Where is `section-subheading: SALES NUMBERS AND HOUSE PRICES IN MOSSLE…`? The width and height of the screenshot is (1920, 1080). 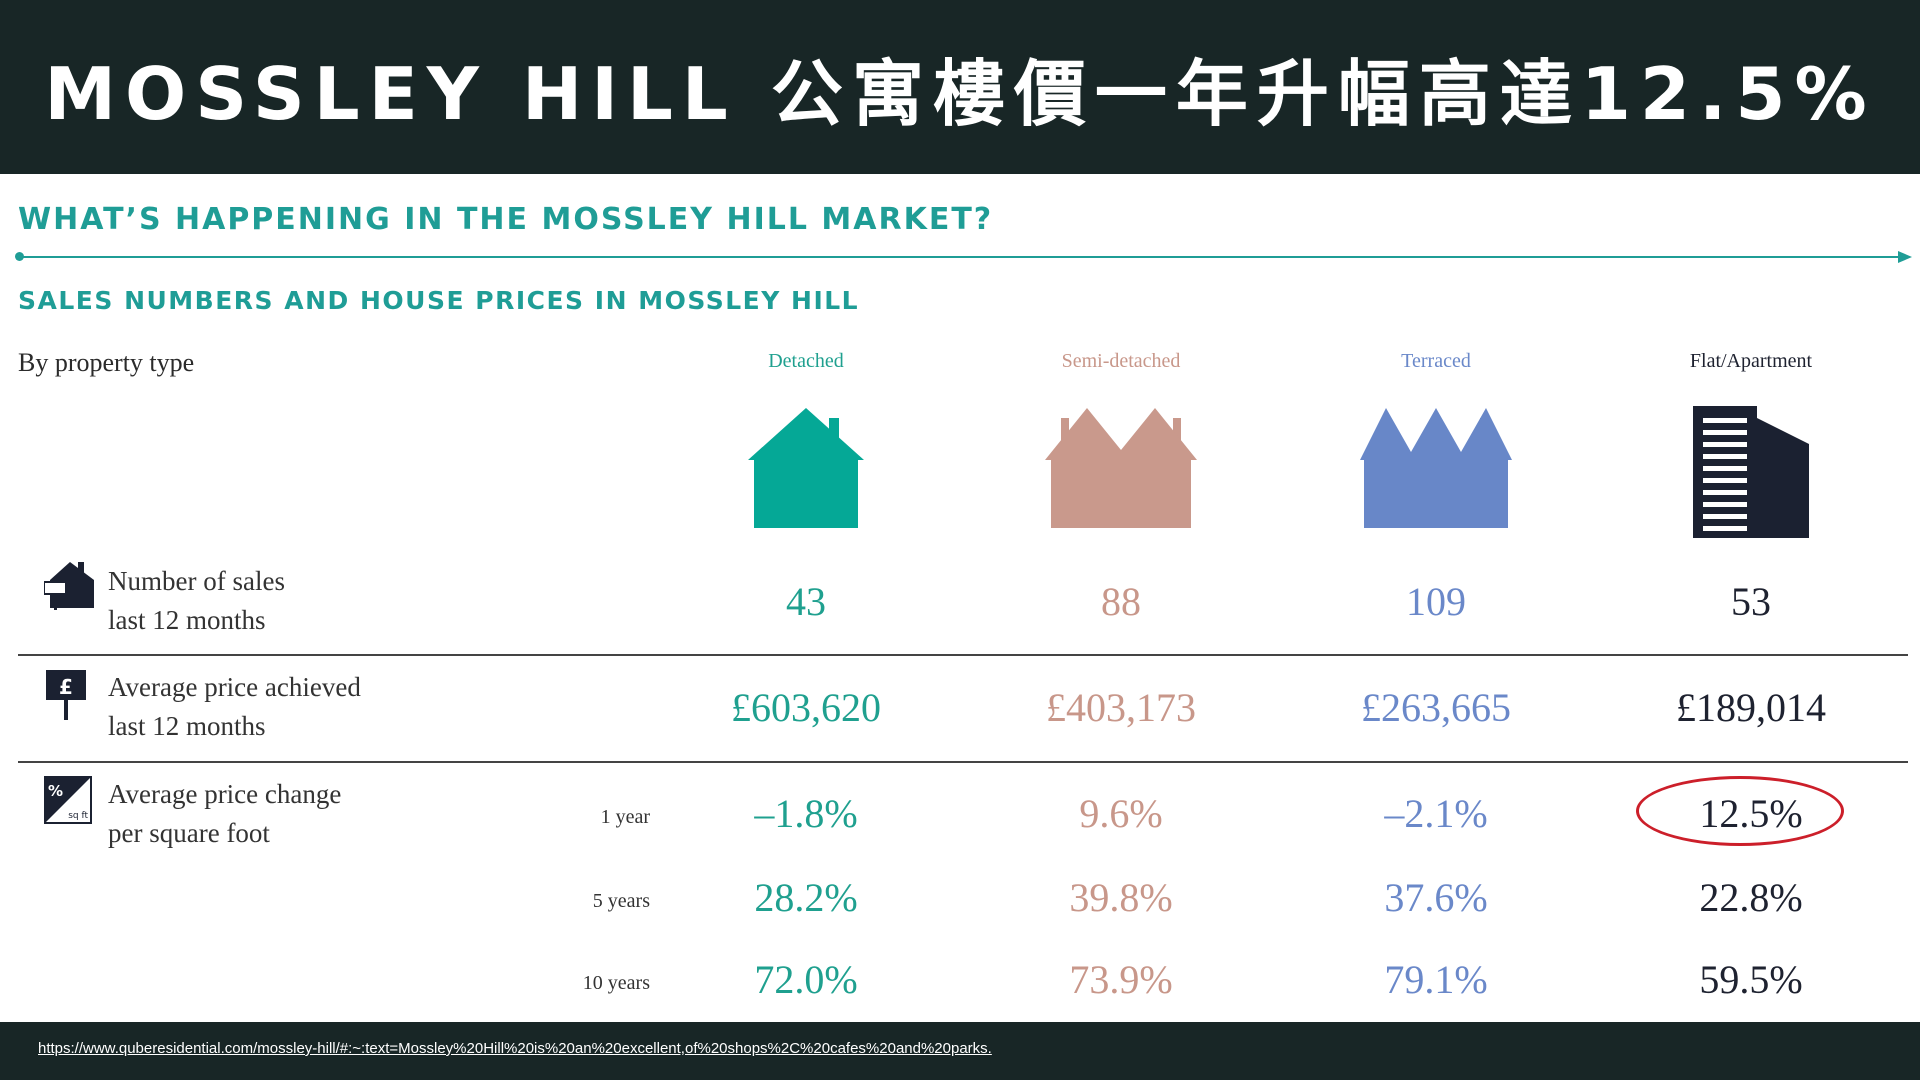
section-subheading: SALES NUMBERS AND HOUSE PRICES IN MOSSLE… is located at coordinates (439, 300).